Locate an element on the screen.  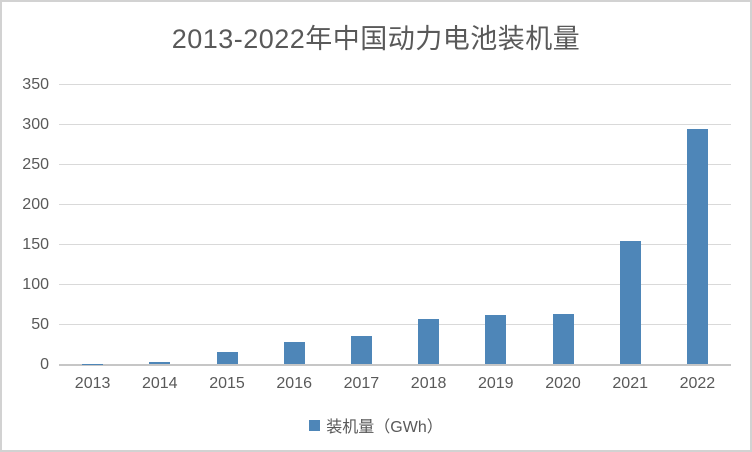
x-axis-tick-label: 2020 is located at coordinates (563, 383).